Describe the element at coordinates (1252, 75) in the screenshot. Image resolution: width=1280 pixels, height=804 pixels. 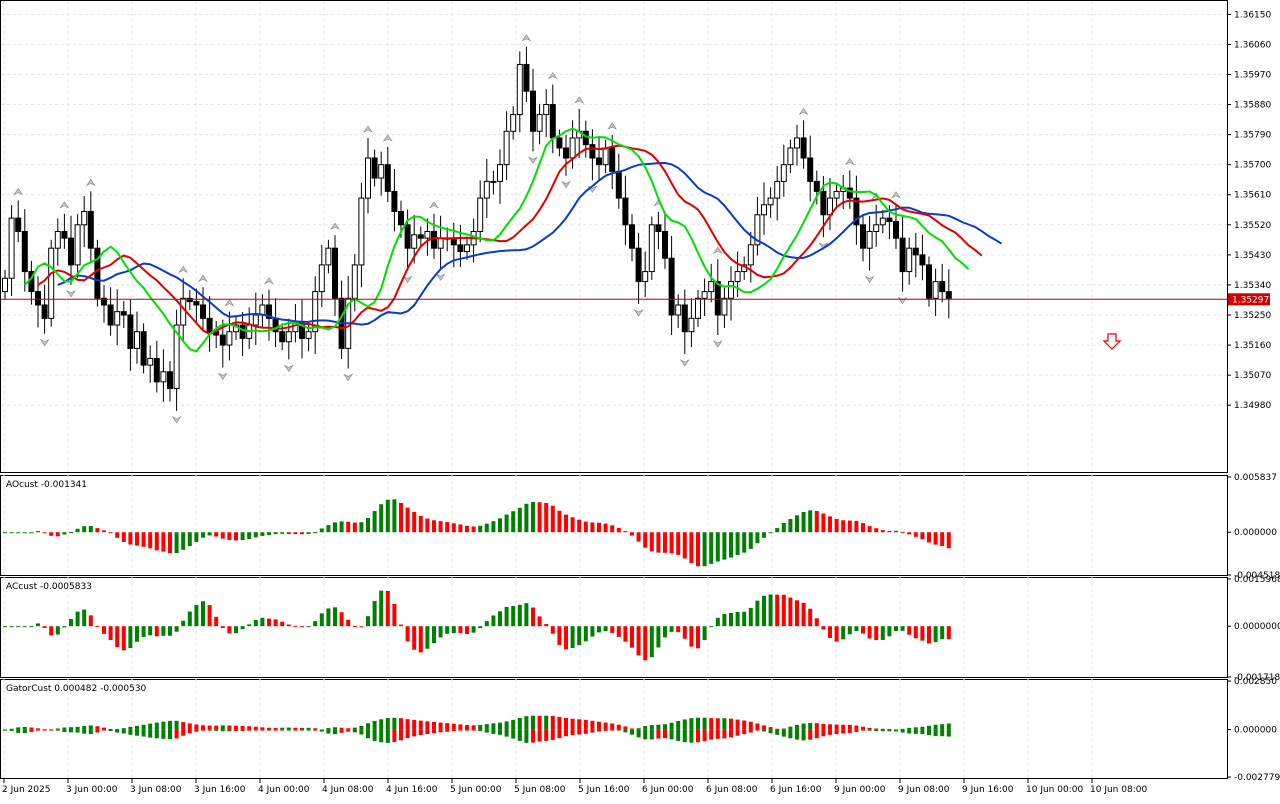
I see `price-axis-label: 1.35970` at that location.